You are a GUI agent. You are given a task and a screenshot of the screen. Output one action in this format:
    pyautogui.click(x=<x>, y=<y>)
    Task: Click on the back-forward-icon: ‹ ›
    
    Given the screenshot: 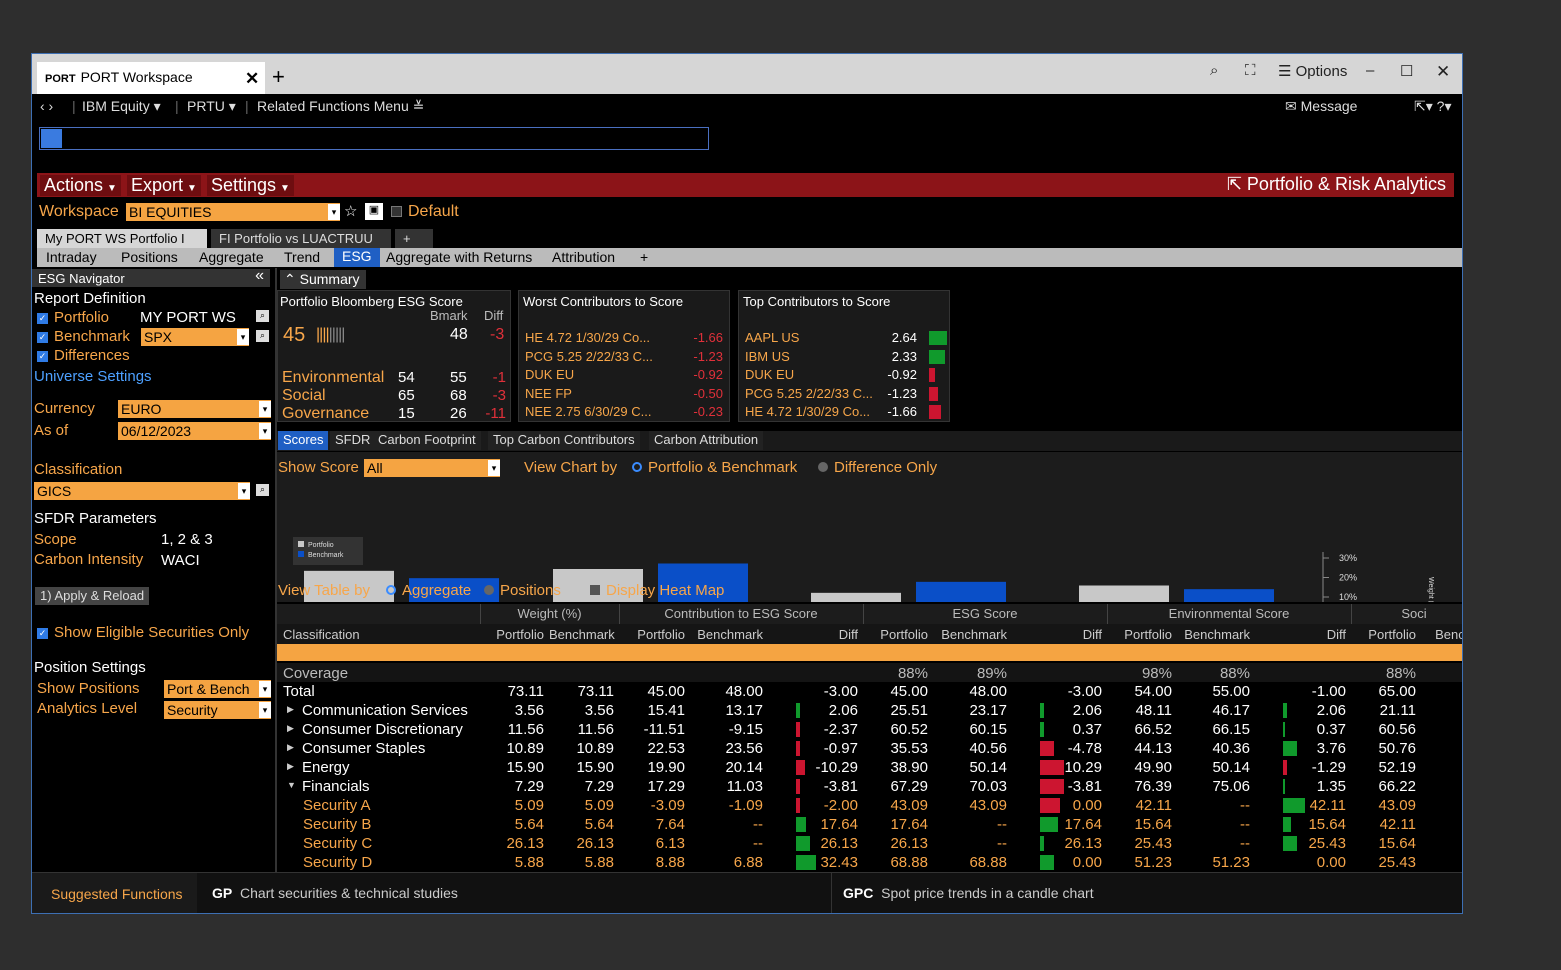 What is the action you would take?
    pyautogui.click(x=47, y=106)
    